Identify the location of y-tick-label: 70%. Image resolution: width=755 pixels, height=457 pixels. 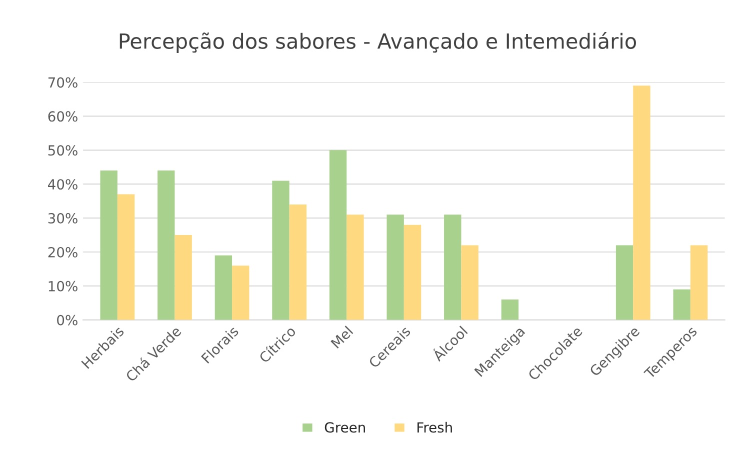
(63, 82).